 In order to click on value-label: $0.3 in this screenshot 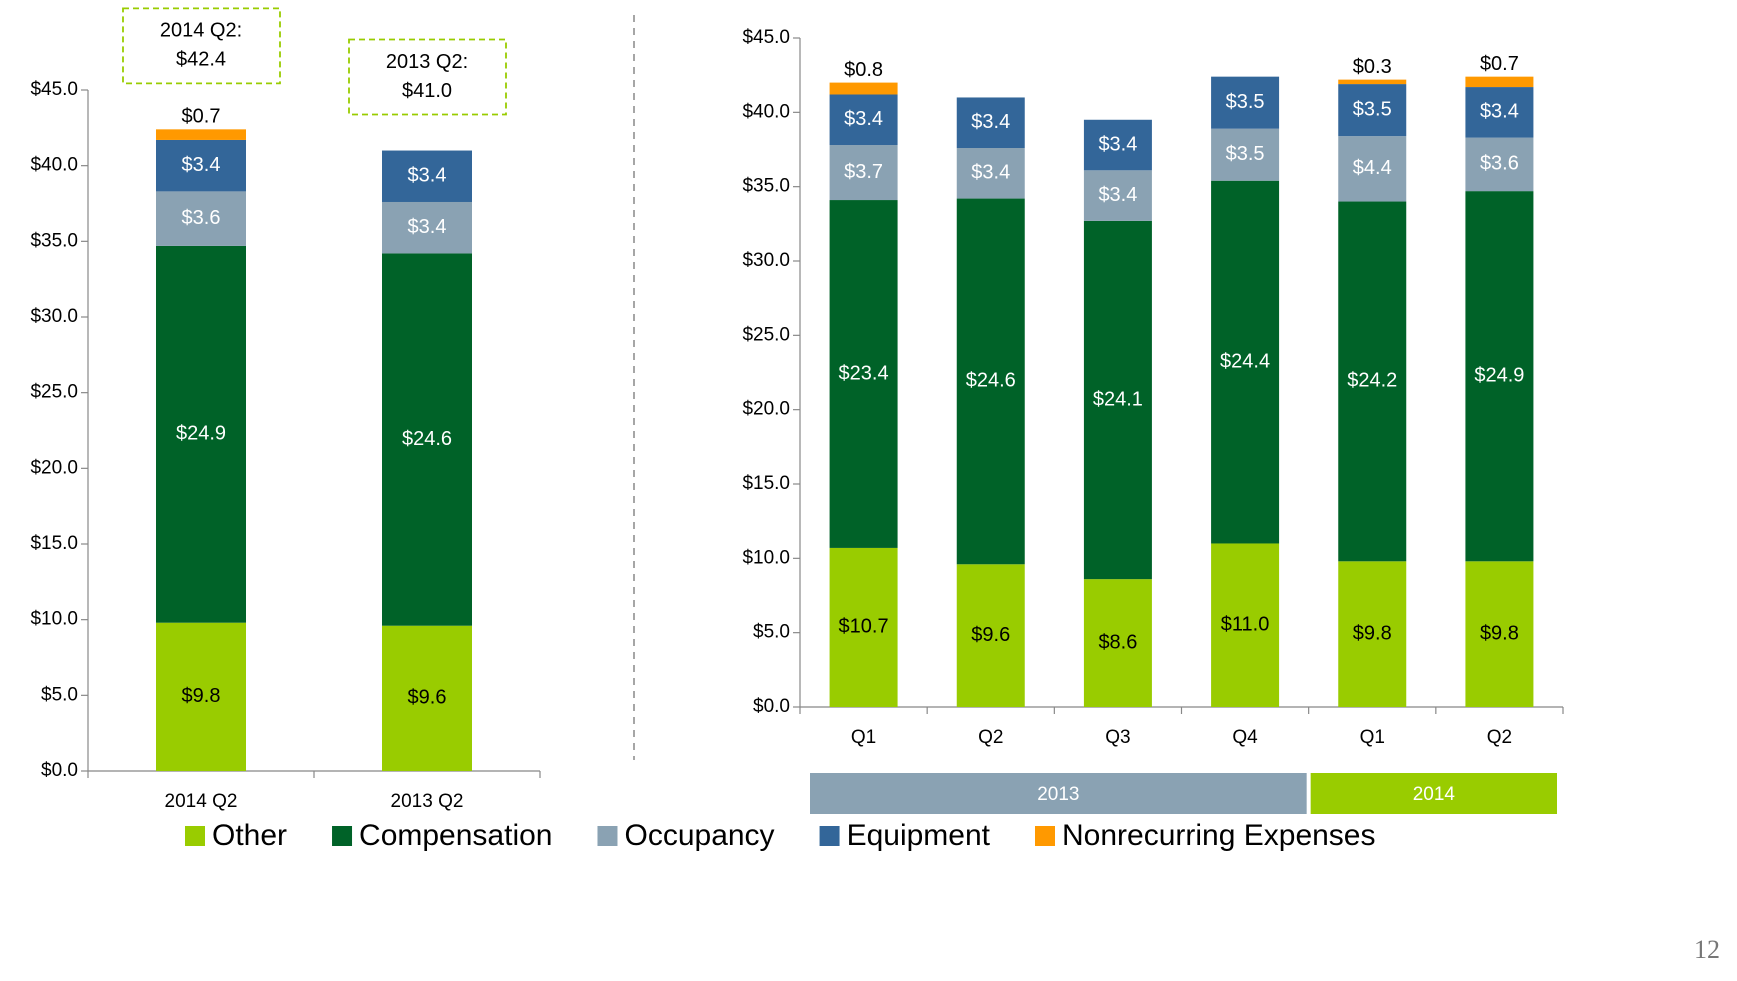, I will do `click(1372, 67)`.